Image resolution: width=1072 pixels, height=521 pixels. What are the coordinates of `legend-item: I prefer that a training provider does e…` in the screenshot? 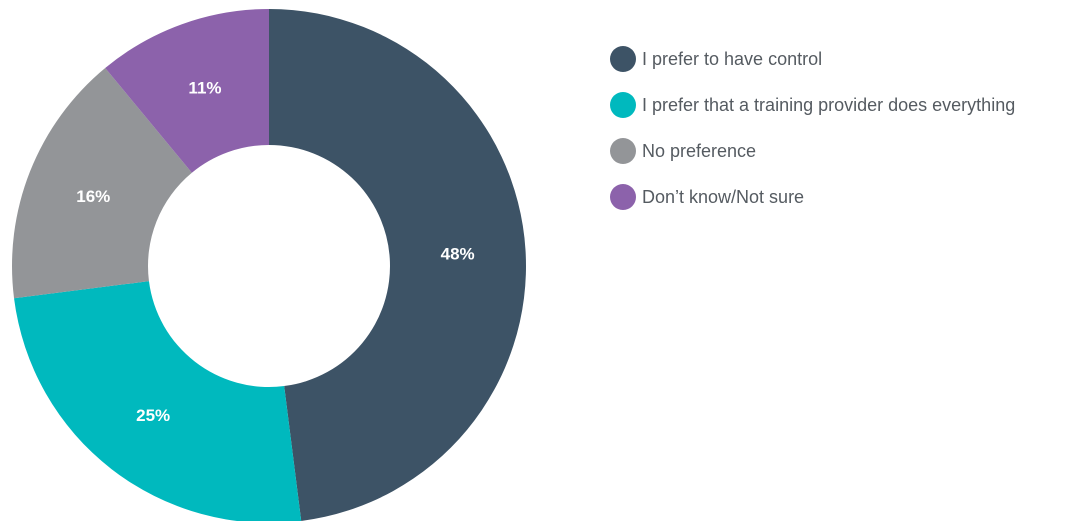 It's located at (840, 105).